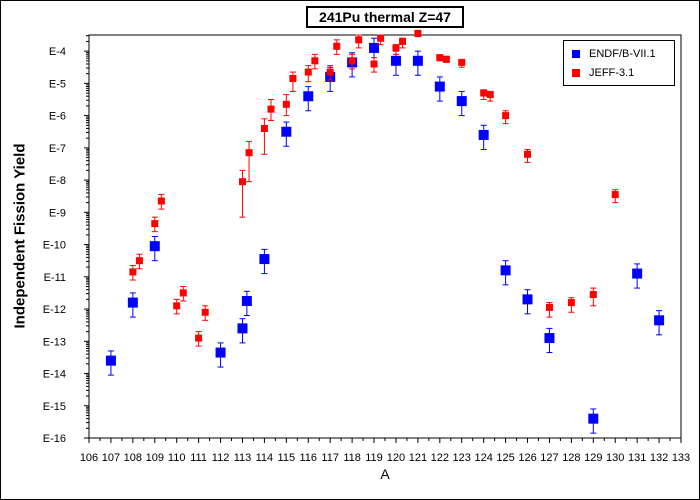  I want to click on y-tick-label: E-16, so click(54, 439).